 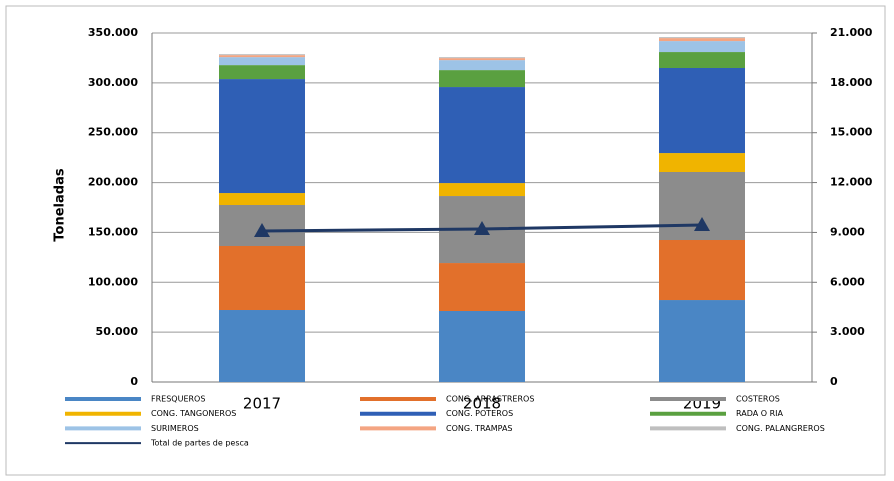 What do you see at coordinates (134, 381) in the screenshot?
I see `y-tick-label: 0` at bounding box center [134, 381].